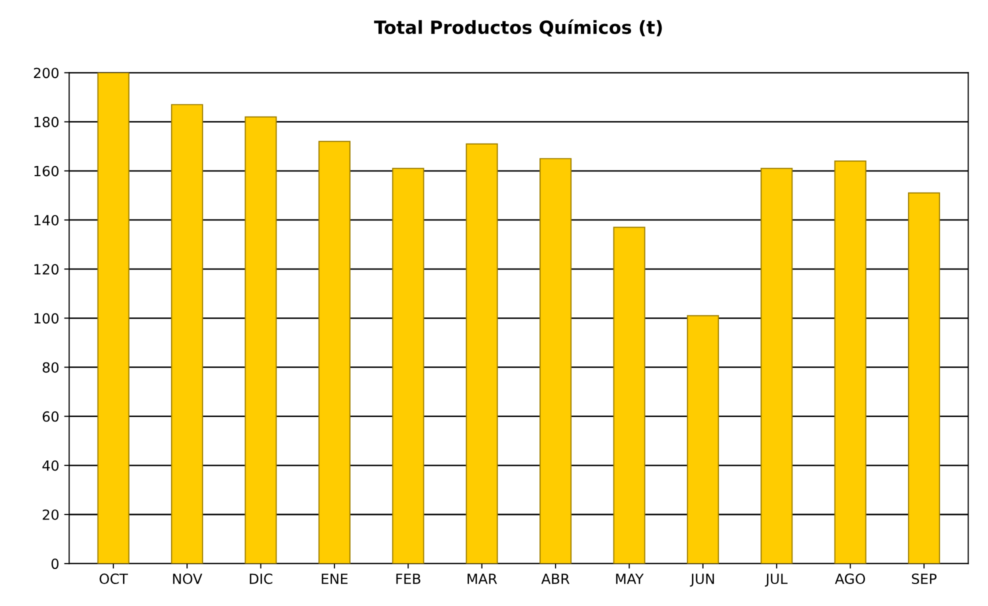  What do you see at coordinates (518, 27) in the screenshot?
I see `chart-title: Total Productos Químicos (t)` at bounding box center [518, 27].